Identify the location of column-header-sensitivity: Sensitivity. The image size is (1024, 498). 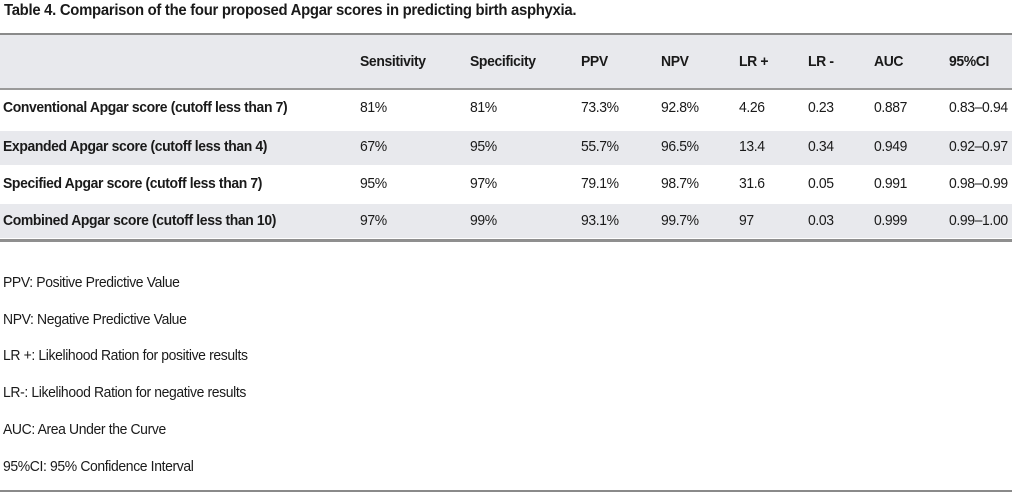
(393, 61).